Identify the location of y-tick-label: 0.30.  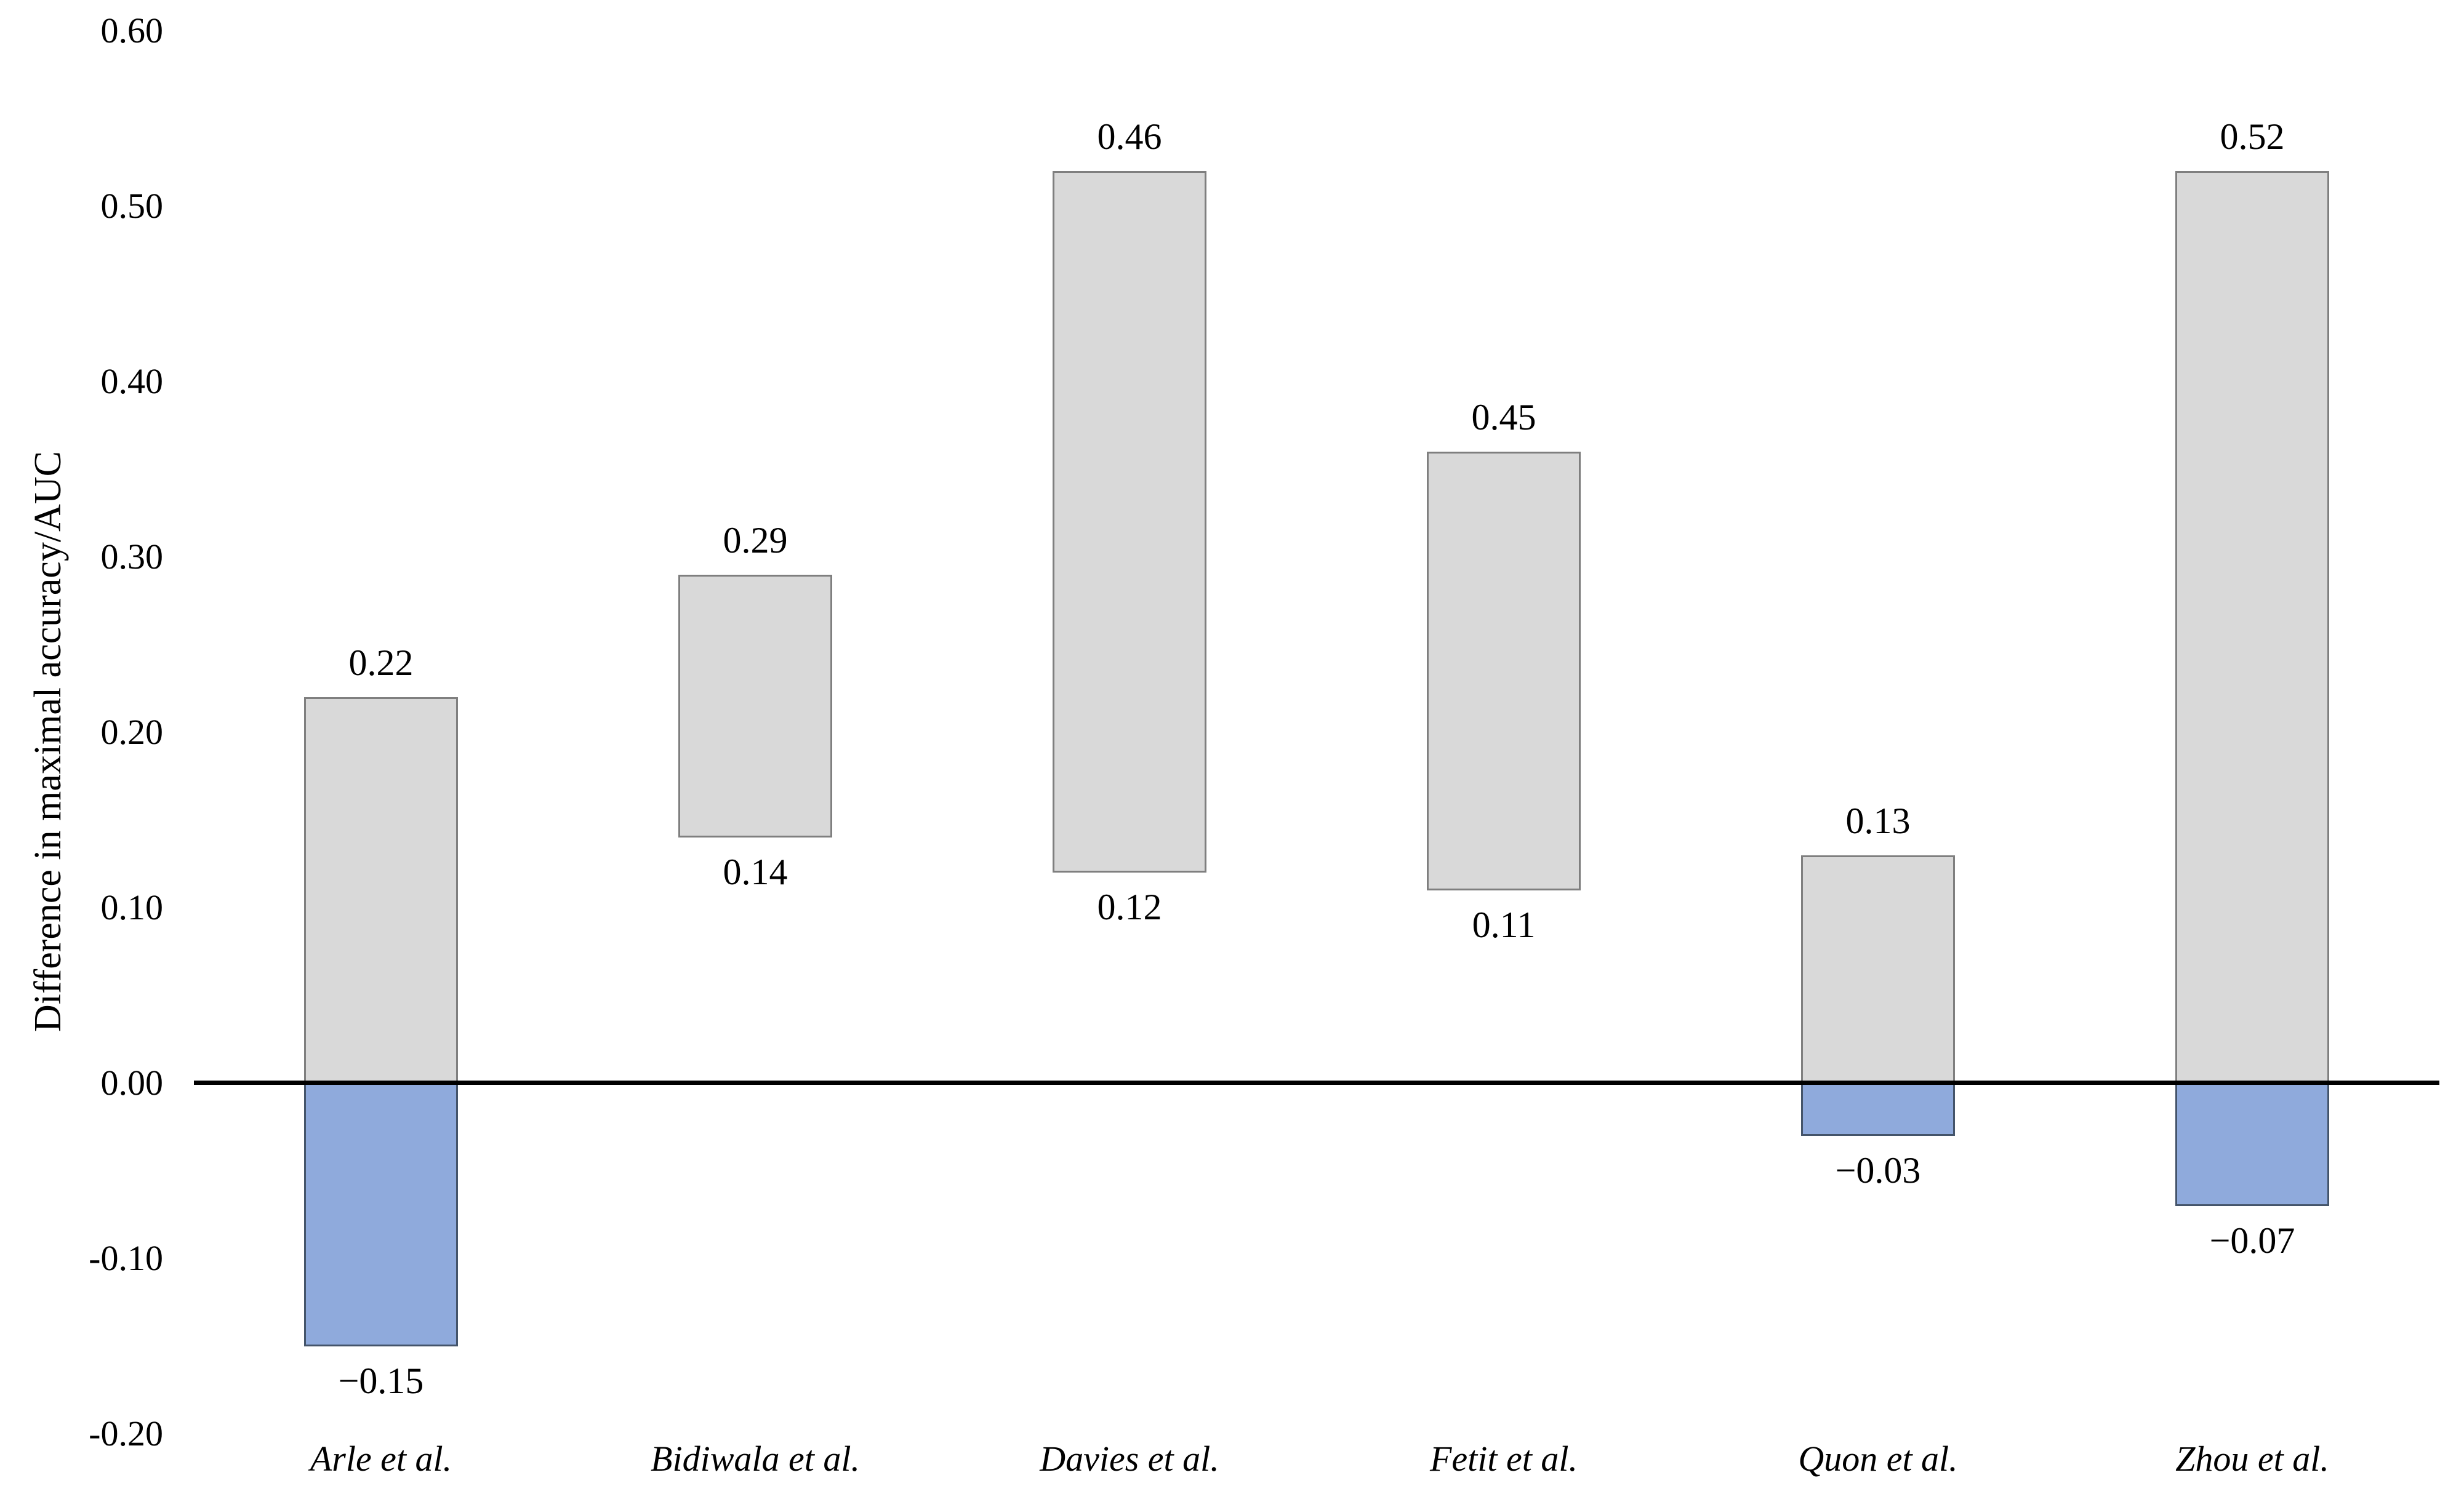
(132, 557).